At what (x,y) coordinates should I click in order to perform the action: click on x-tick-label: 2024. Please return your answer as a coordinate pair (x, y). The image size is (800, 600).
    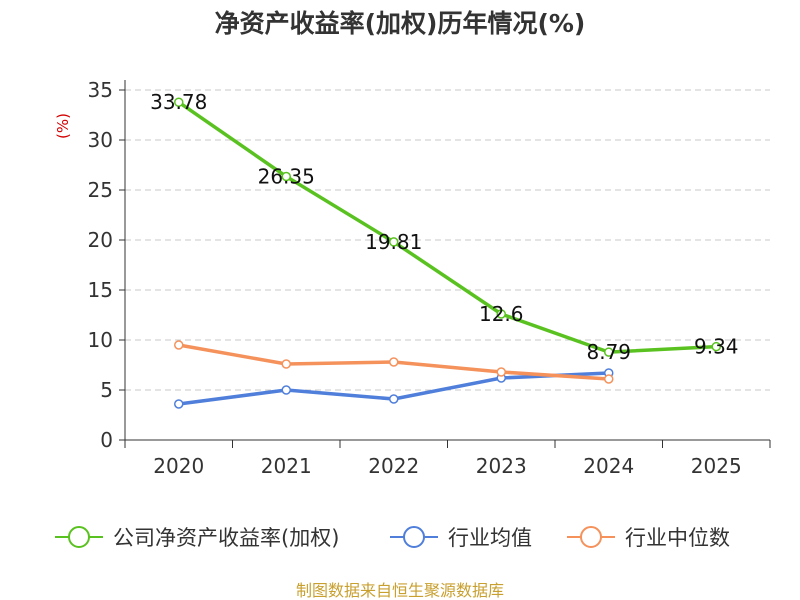
    Looking at the image, I should click on (608, 466).